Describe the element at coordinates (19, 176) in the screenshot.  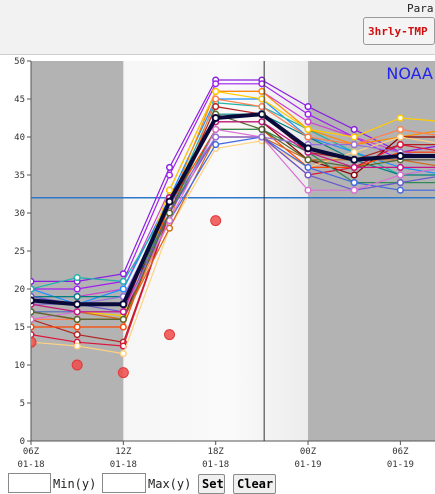
I see `y-tick-label: 35` at that location.